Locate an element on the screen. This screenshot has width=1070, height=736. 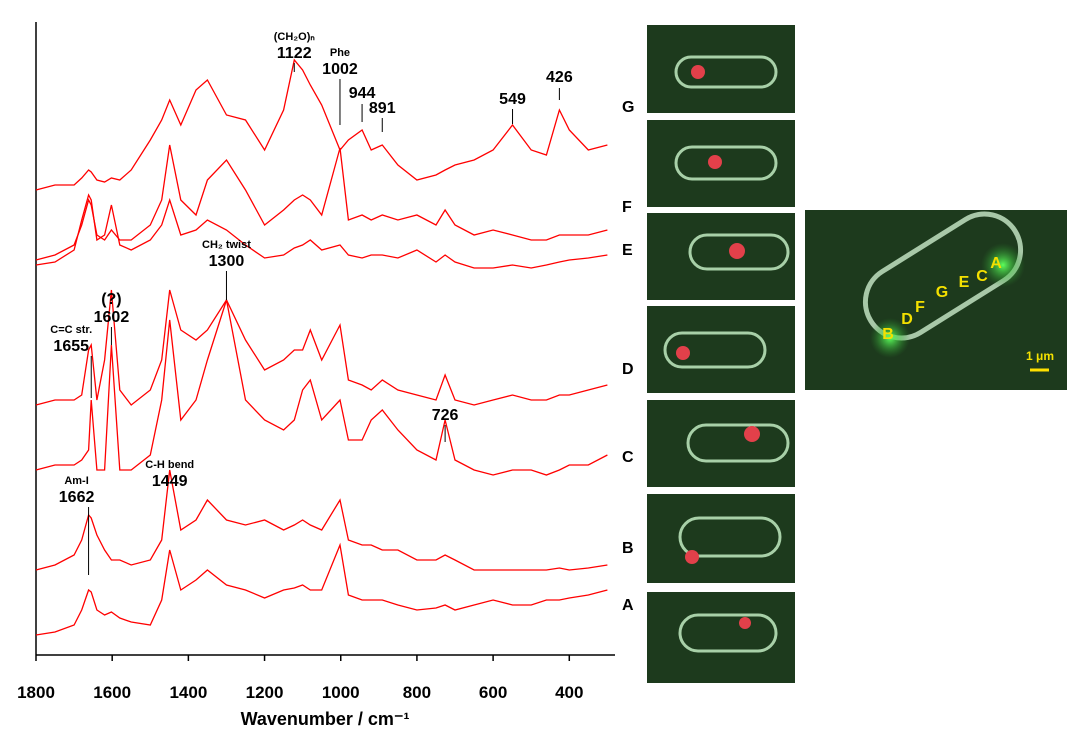
series-label: G is located at coordinates (628, 107).